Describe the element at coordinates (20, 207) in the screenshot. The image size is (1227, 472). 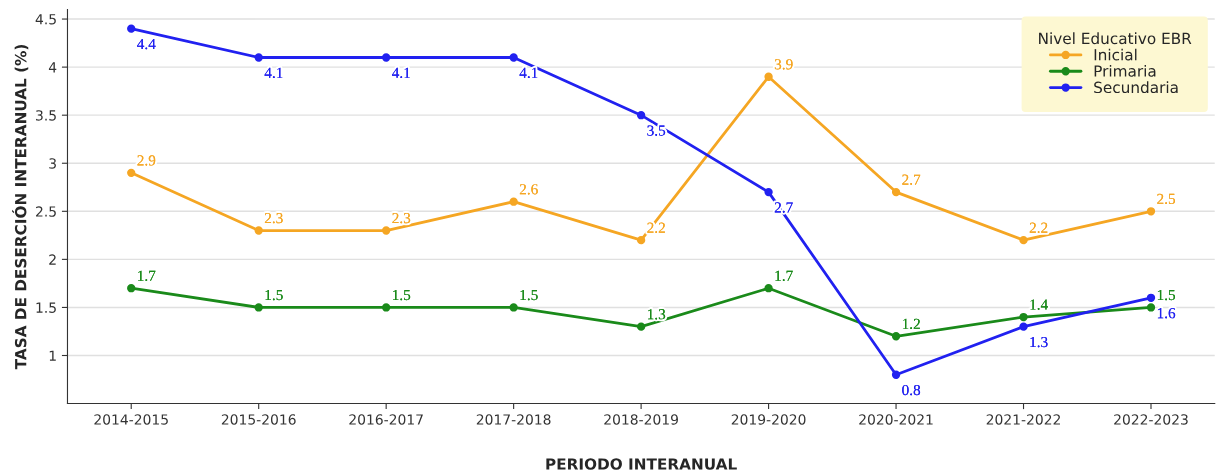
I see `y-axis-title: TASA DE DESERCIÓN INTERANUAL (%)` at that location.